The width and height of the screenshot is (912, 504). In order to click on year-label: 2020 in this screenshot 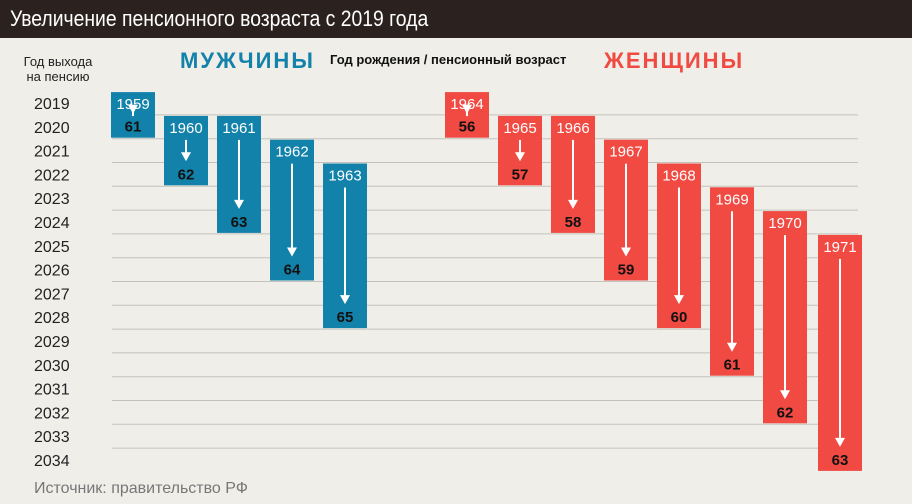, I will do `click(52, 128)`.